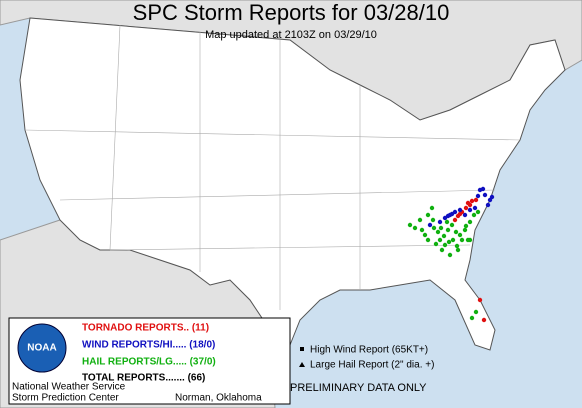 Image resolution: width=582 pixels, height=408 pixels. Describe the element at coordinates (369, 350) in the screenshot. I see `key-item: High Wind Report (65KT+)` at that location.